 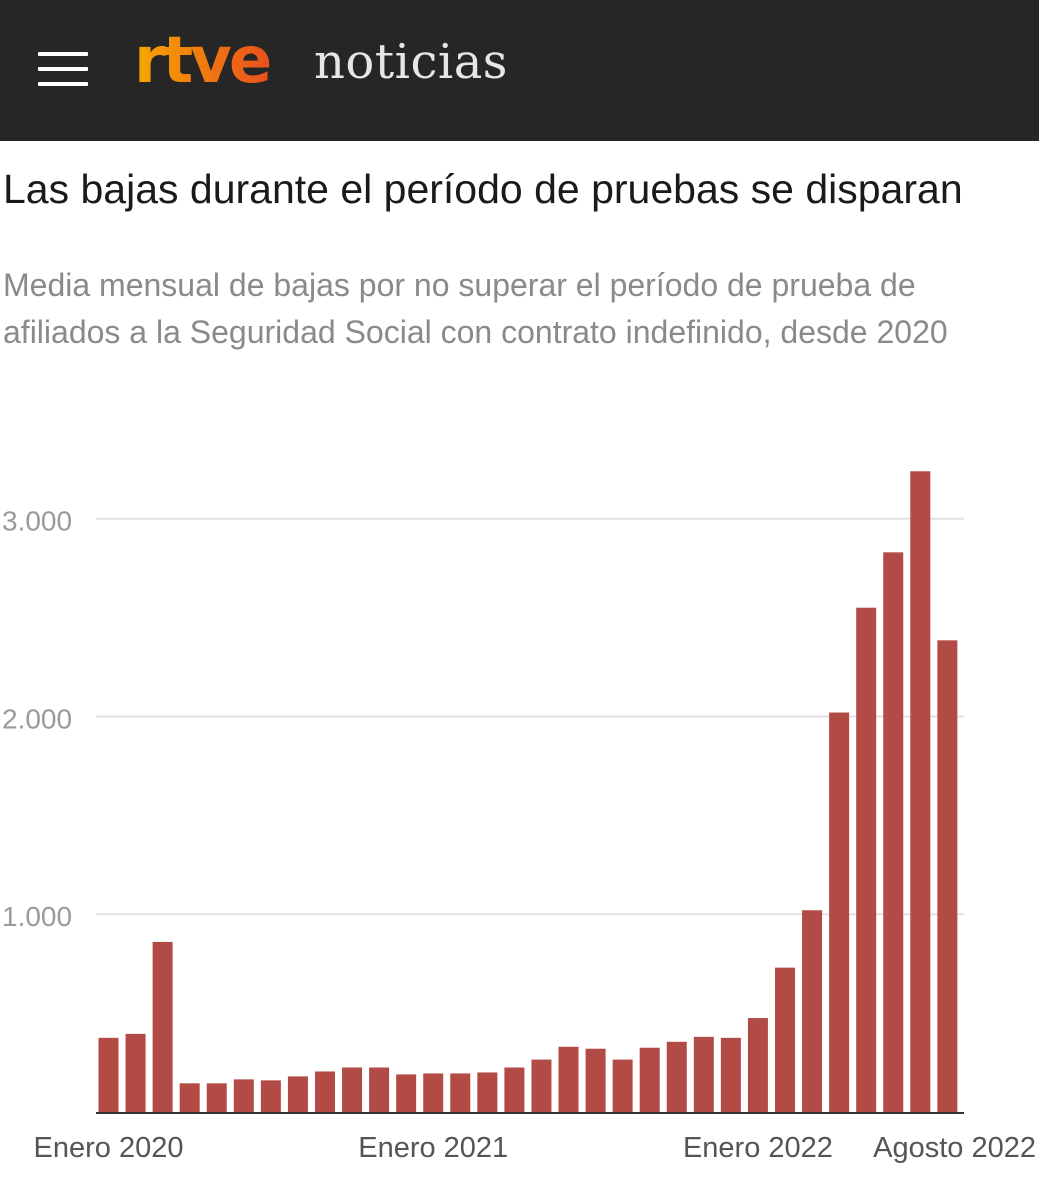 I want to click on y-tick-label: 1.000, so click(x=37, y=916).